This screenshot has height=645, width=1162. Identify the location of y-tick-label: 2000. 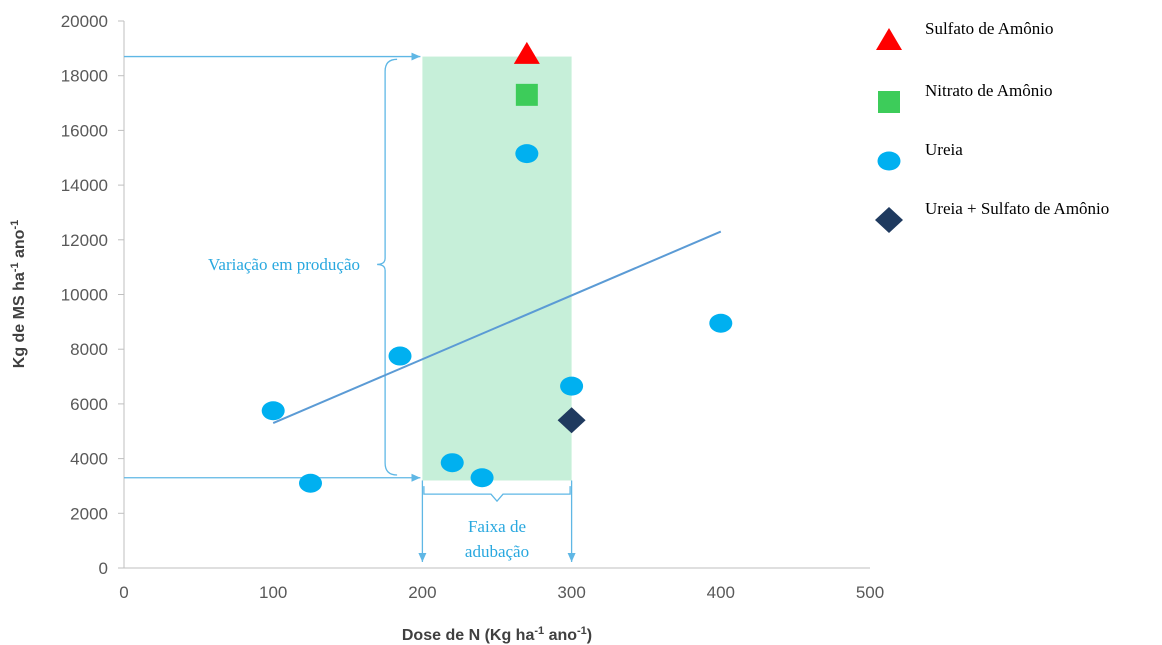
(89, 513).